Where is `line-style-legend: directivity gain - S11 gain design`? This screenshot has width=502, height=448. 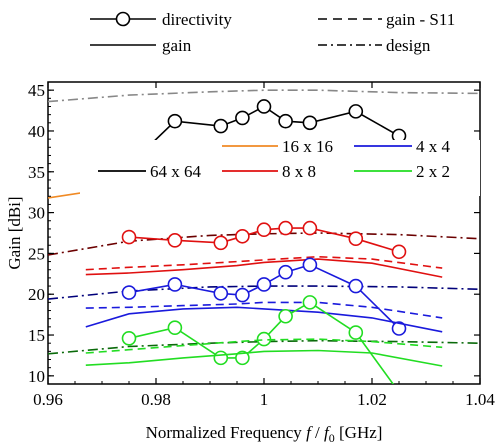
line-style-legend: directivity gain - S11 gain design is located at coordinates (272, 32).